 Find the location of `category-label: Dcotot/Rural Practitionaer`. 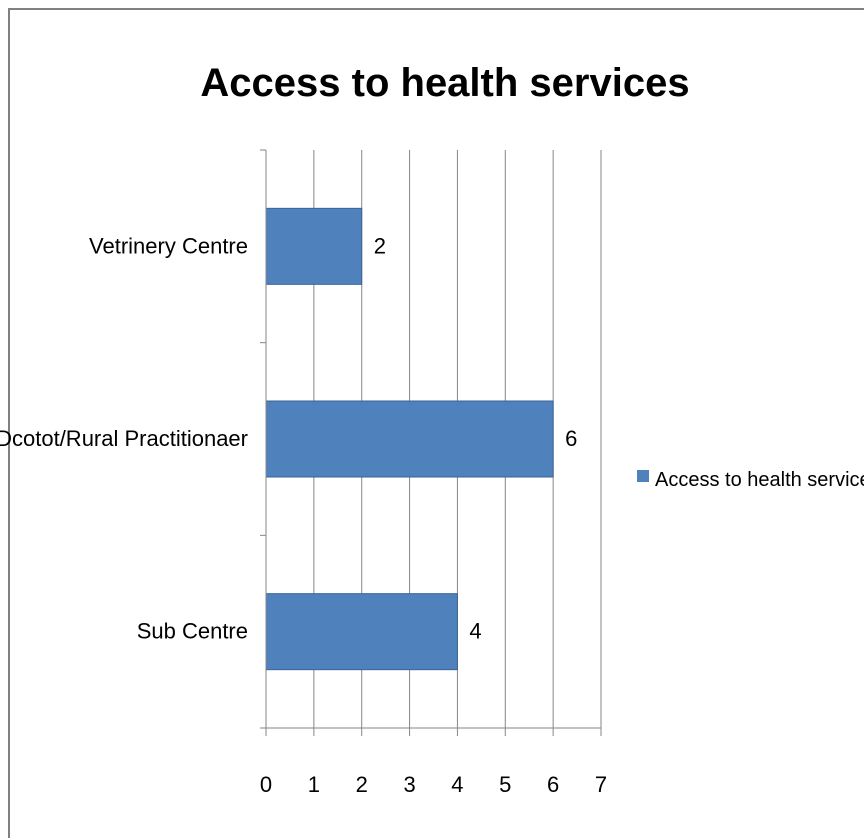

category-label: Dcotot/Rural Practitionaer is located at coordinates (124, 438).